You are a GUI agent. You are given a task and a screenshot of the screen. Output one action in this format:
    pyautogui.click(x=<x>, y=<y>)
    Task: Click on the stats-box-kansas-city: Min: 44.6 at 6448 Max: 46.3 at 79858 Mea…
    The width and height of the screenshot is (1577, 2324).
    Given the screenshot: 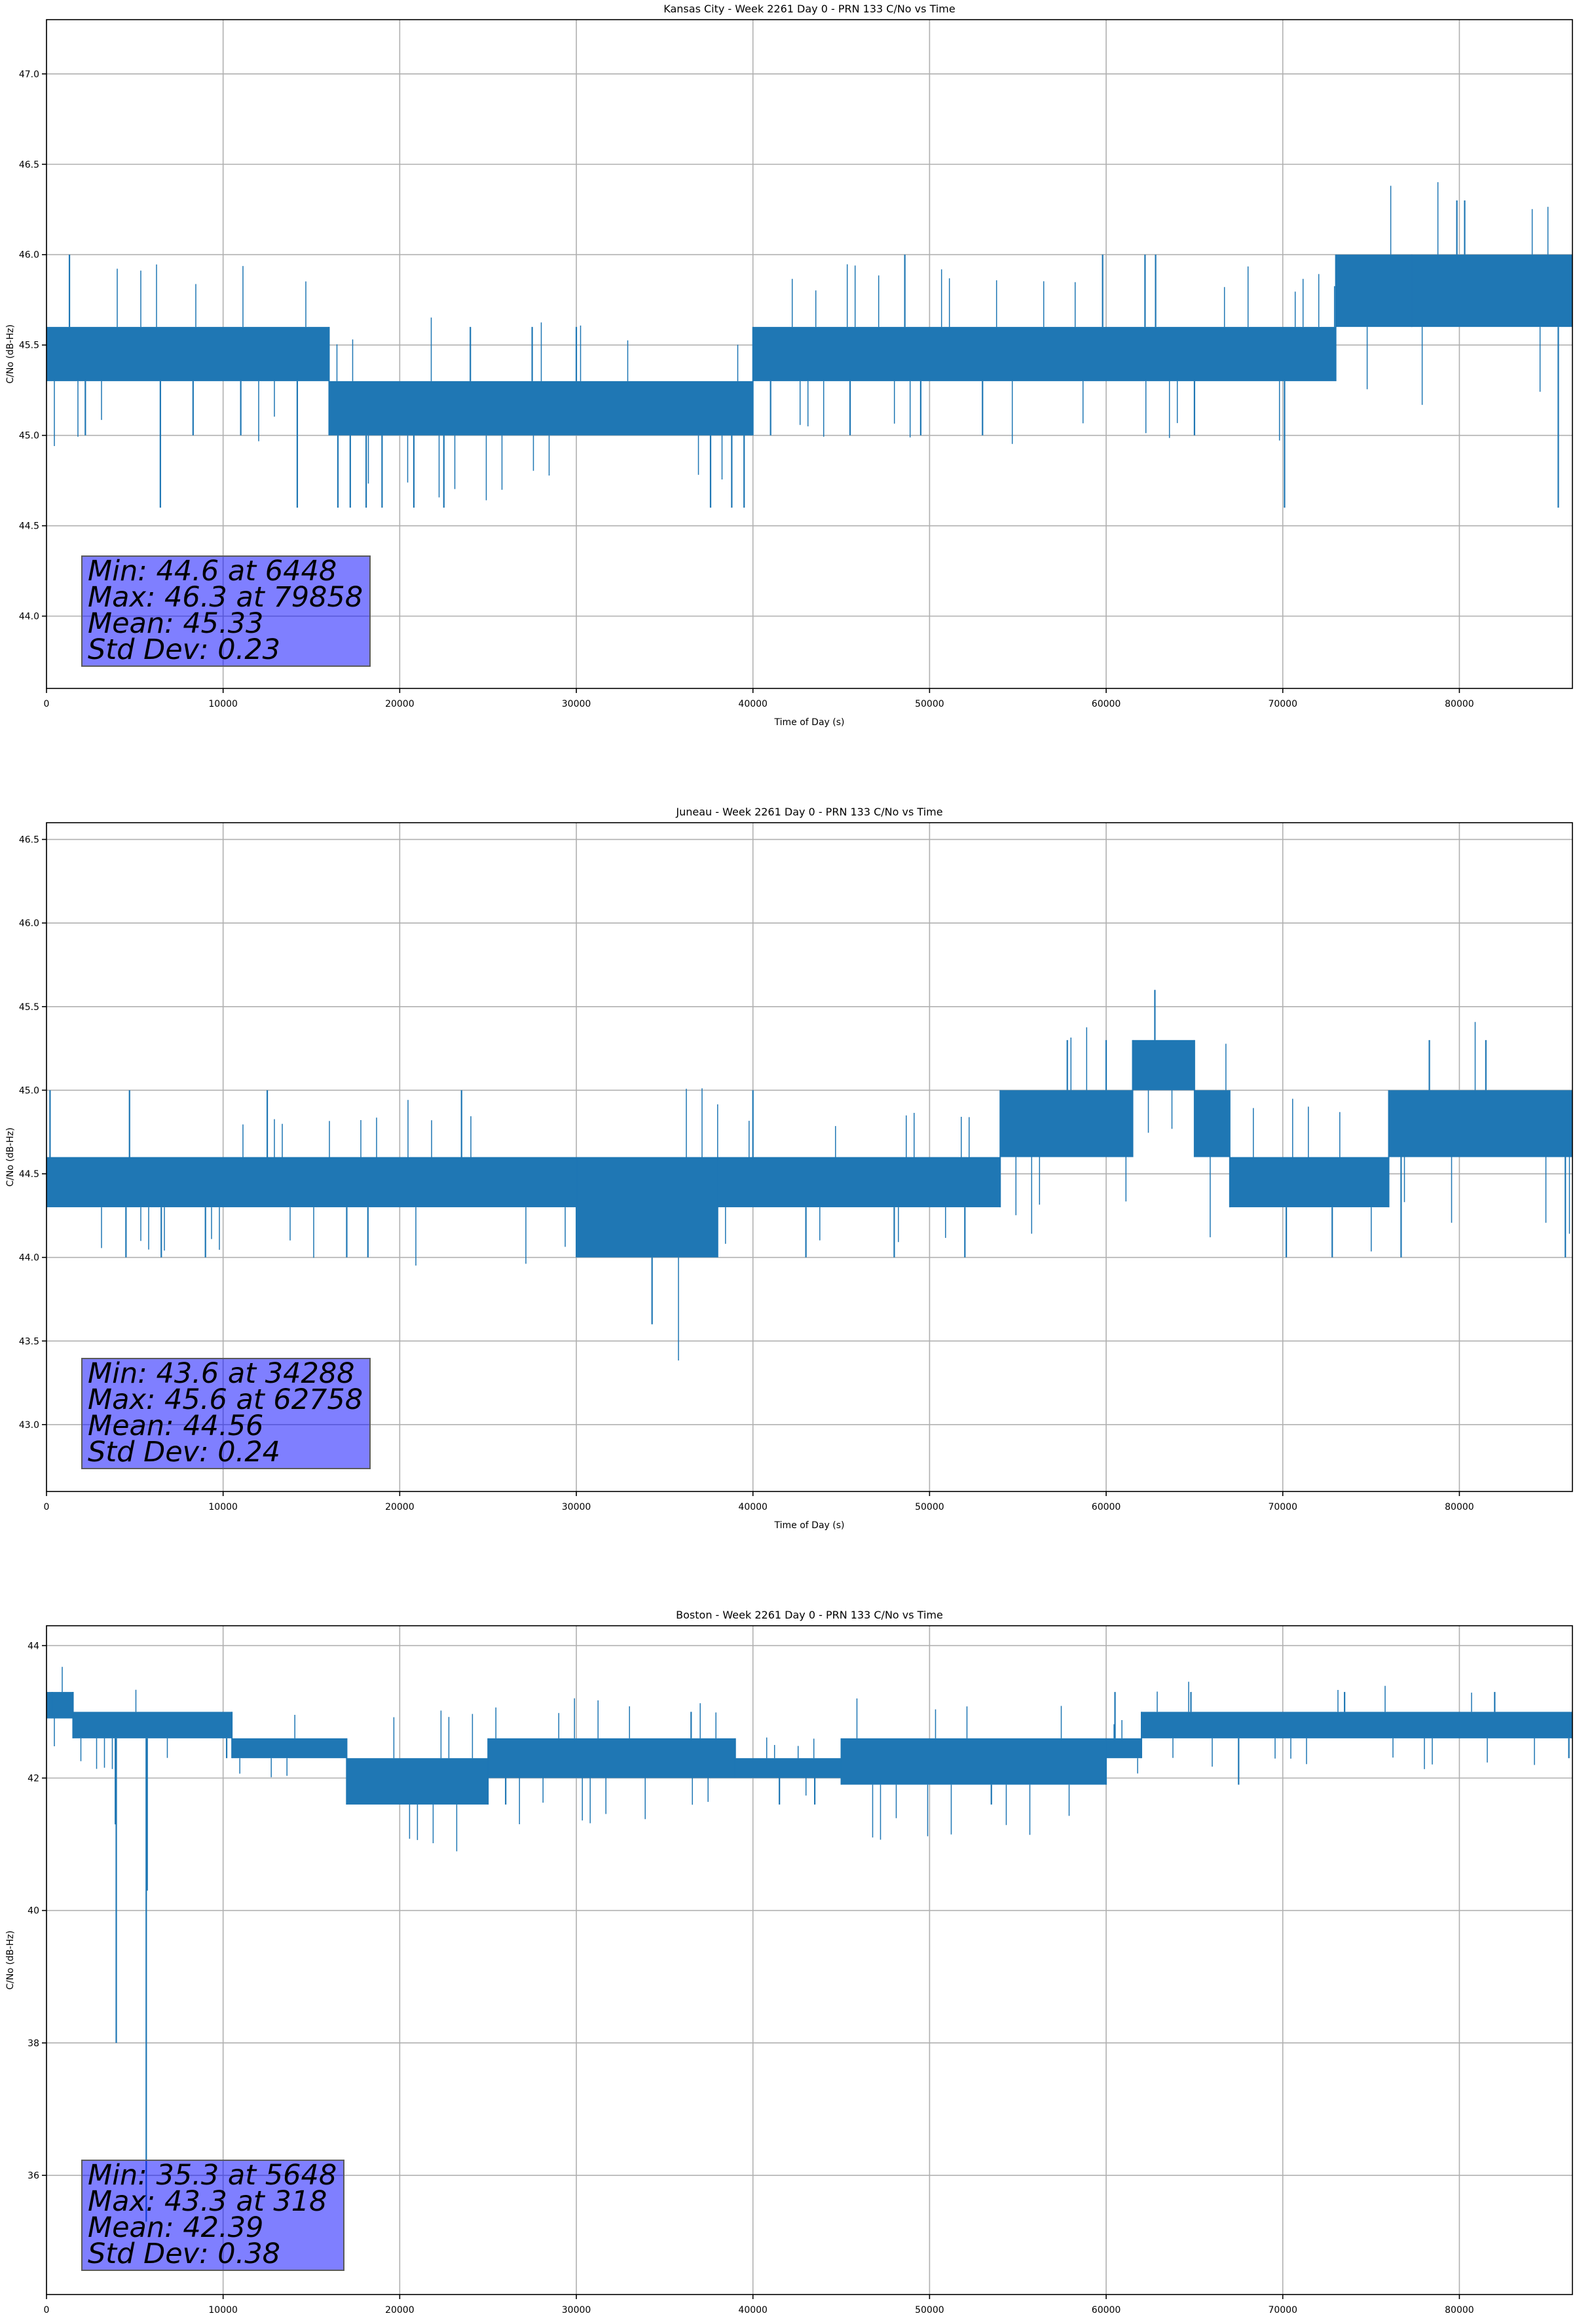 What is the action you would take?
    pyautogui.click(x=226, y=611)
    